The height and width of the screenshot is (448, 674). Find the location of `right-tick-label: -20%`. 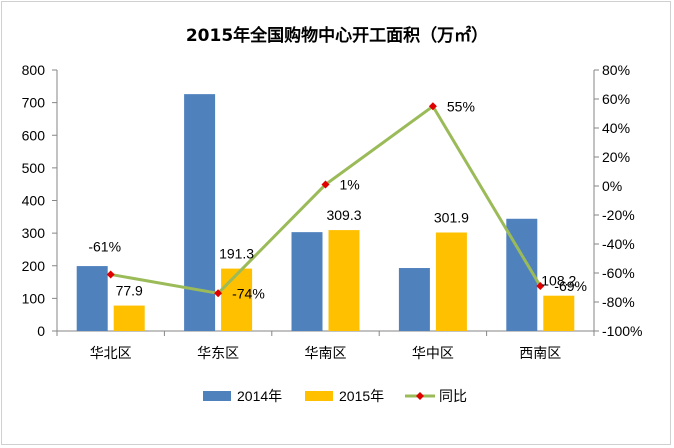

right-tick-label: -20% is located at coordinates (618, 215).